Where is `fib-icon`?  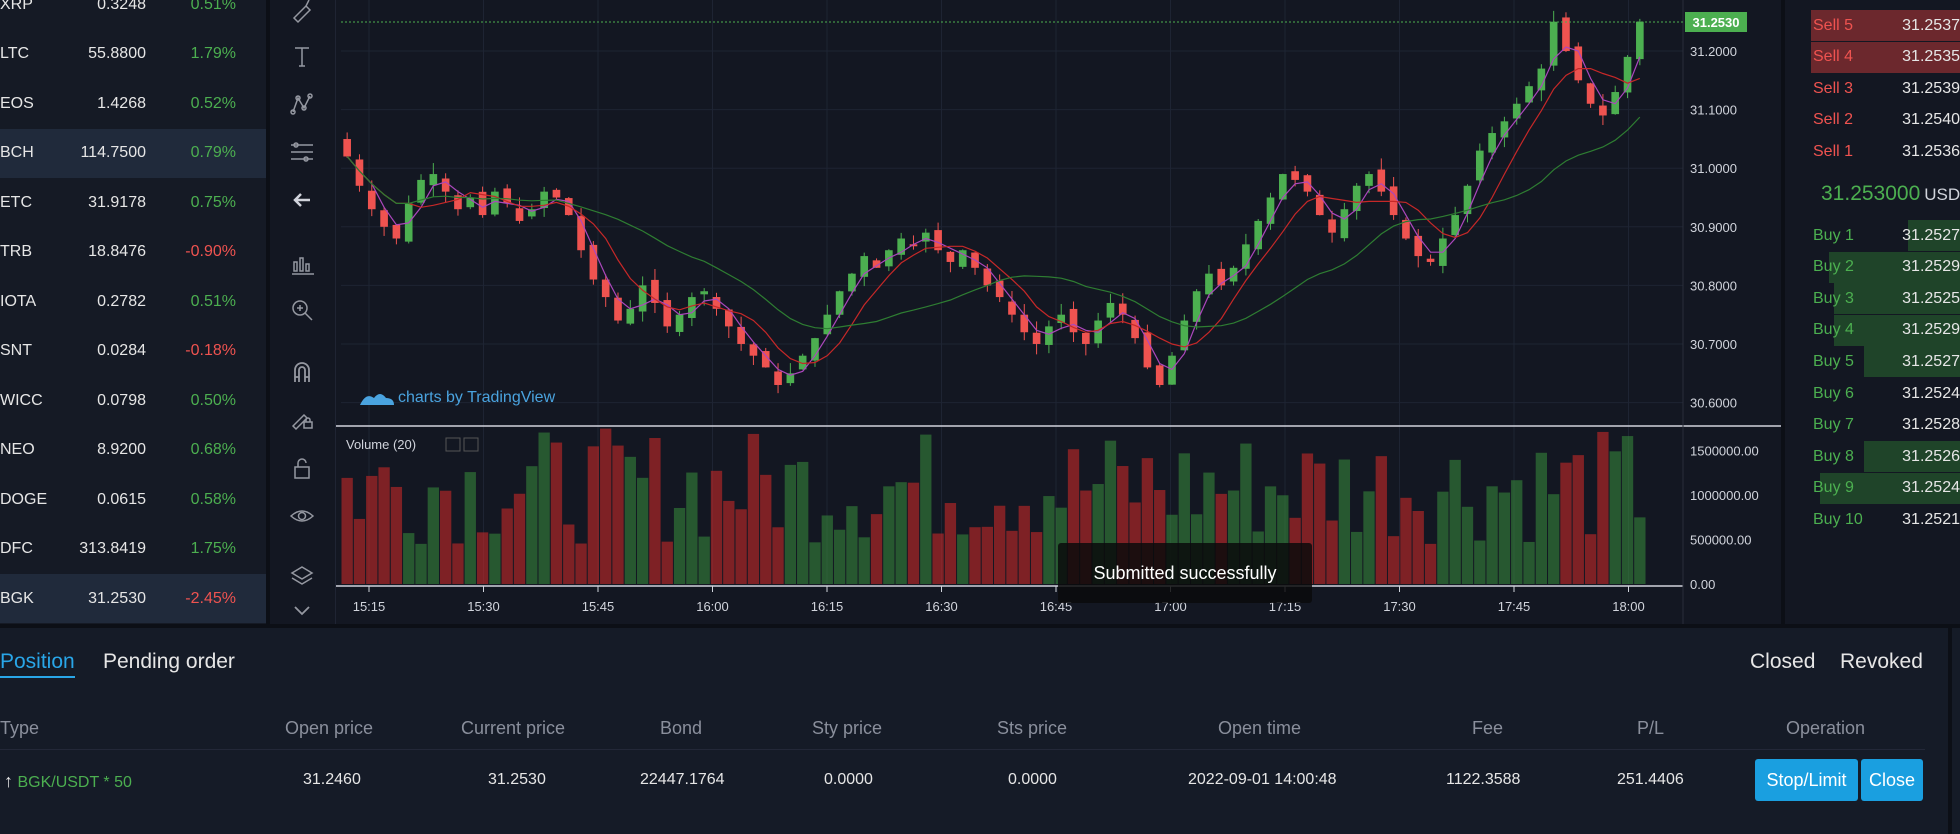 fib-icon is located at coordinates (302, 152).